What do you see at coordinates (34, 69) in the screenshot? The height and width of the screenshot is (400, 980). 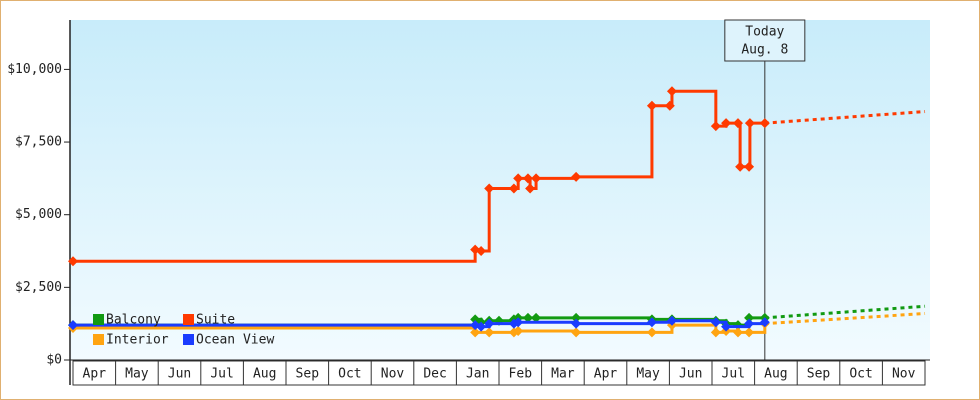 I see `y-tick-label: $10,000` at bounding box center [34, 69].